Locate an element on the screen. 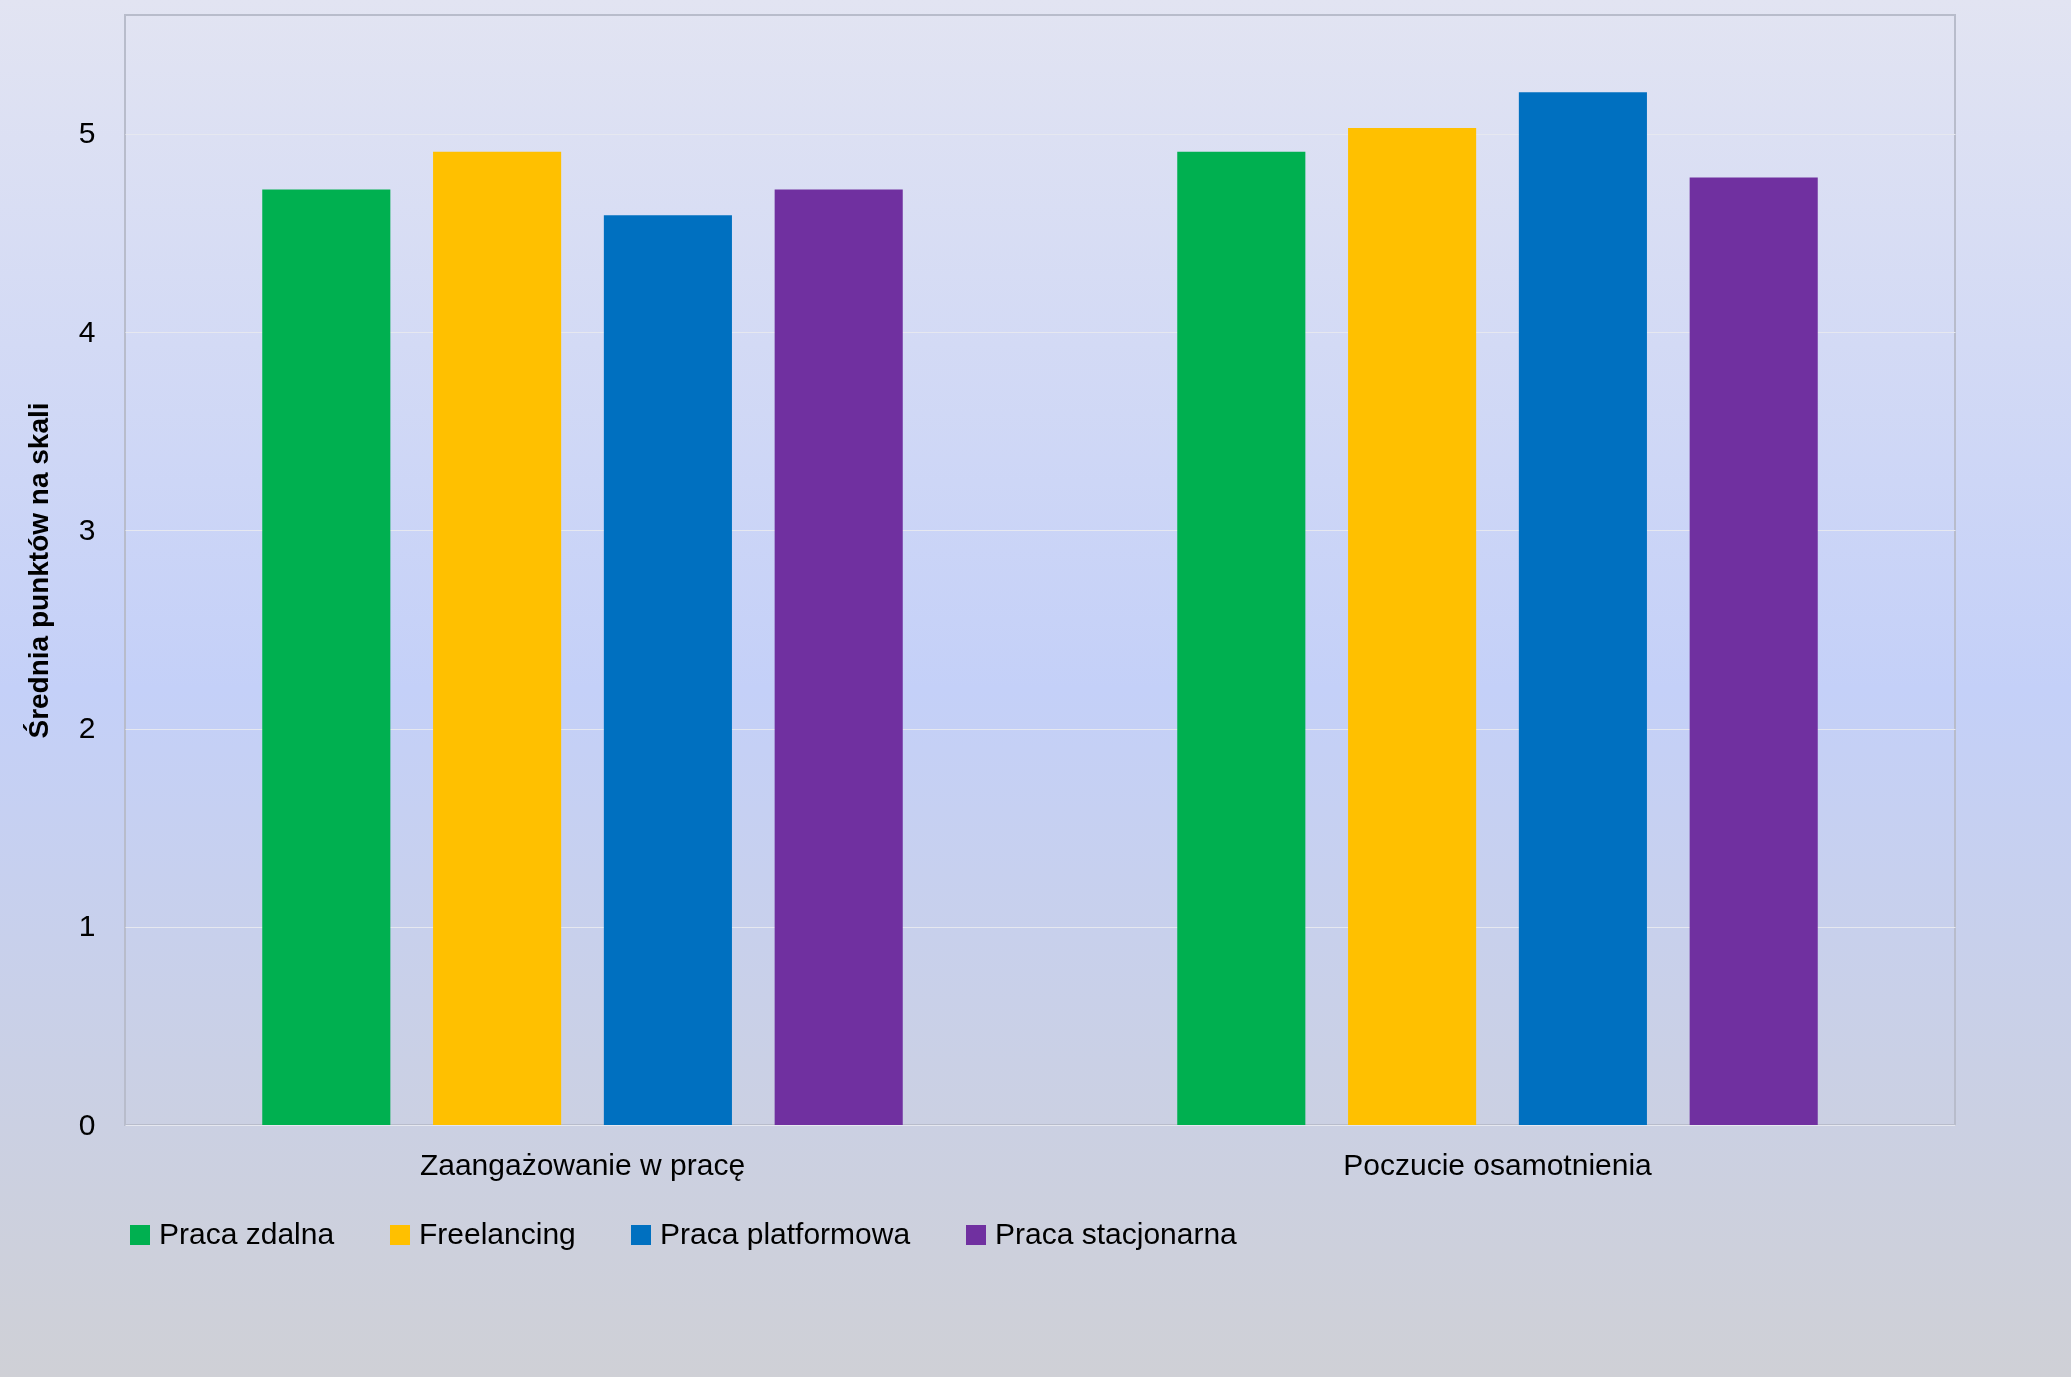 The width and height of the screenshot is (2071, 1377). y-tick-label: 1 is located at coordinates (87, 926).